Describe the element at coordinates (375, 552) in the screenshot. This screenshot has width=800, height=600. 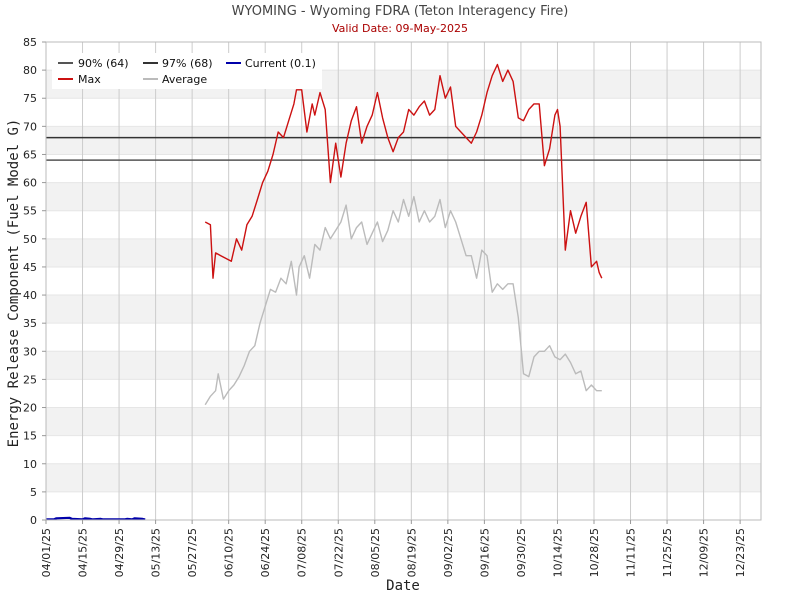
I see `x-tick-label: 08/05/25` at that location.